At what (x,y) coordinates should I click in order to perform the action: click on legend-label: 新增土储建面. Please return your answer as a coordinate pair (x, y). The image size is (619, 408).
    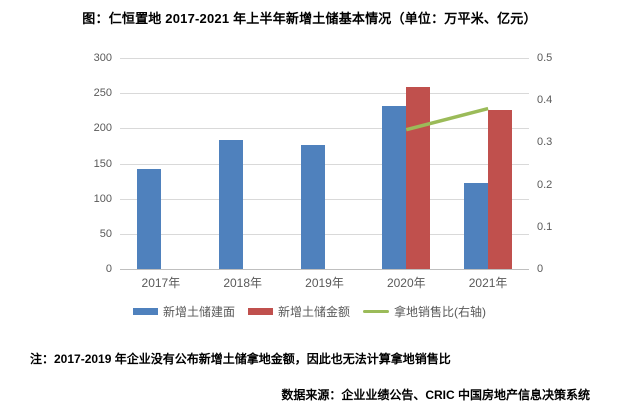
    Looking at the image, I should click on (198, 312).